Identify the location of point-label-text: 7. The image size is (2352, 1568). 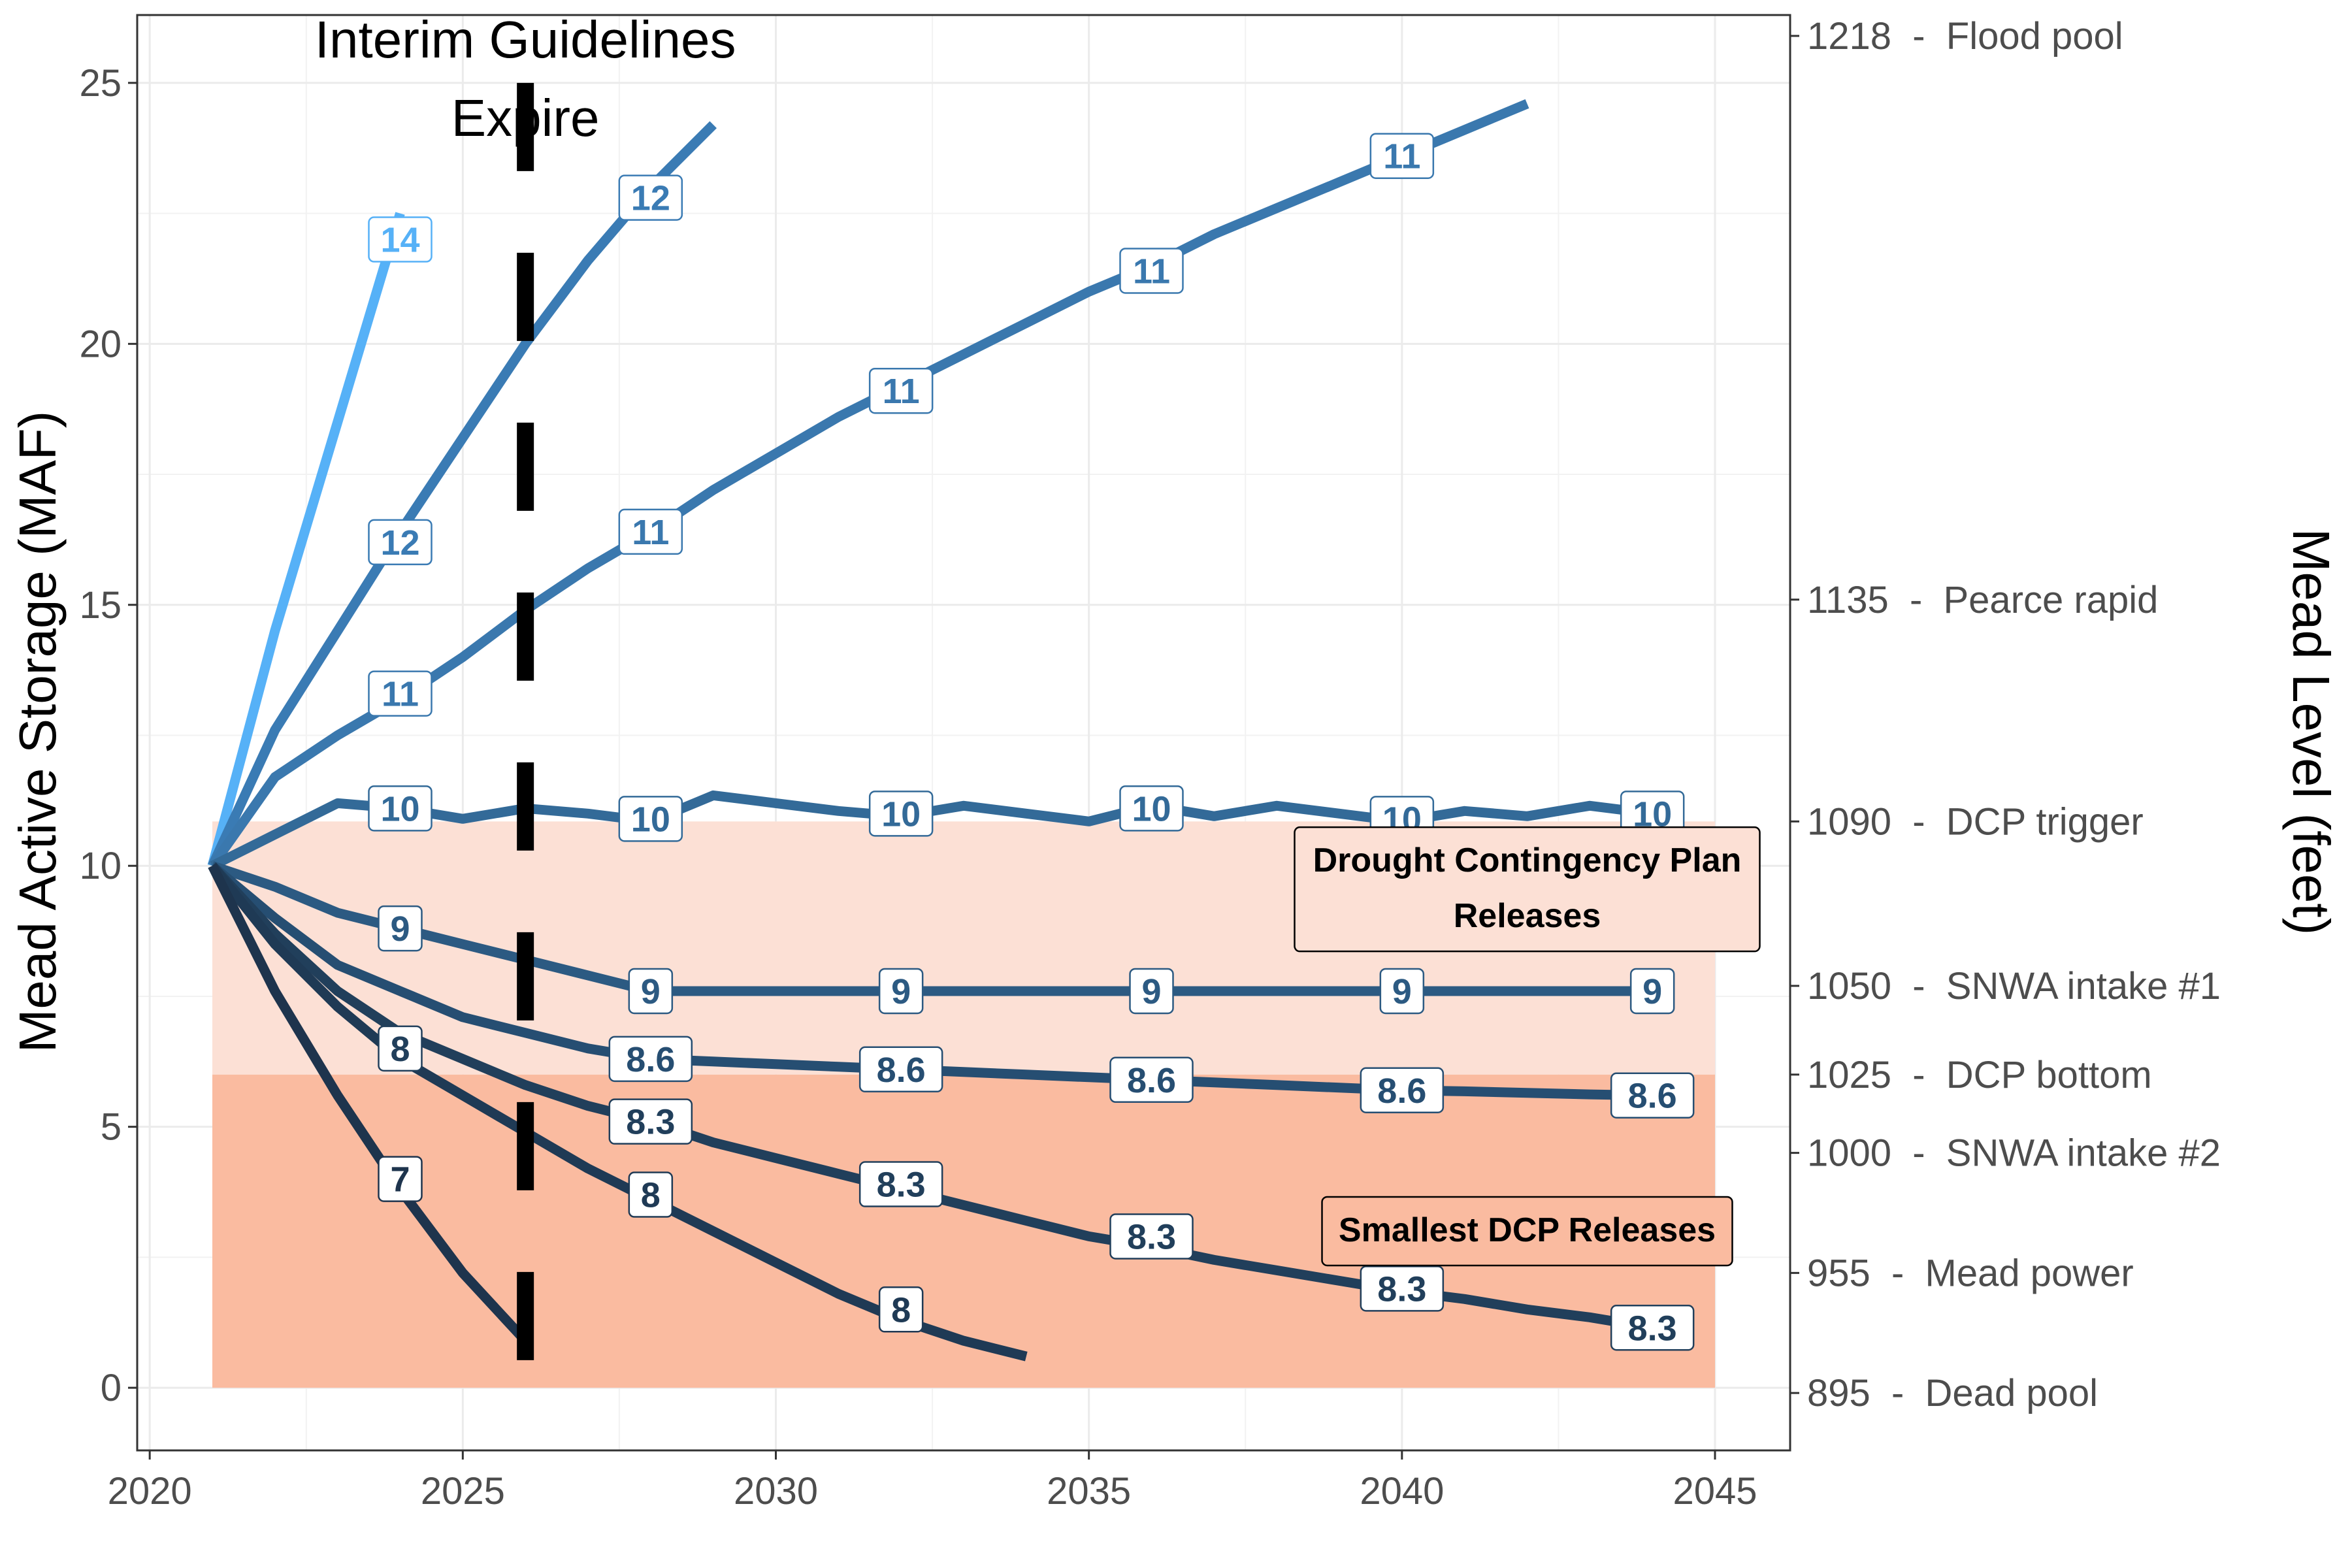
(400, 1180).